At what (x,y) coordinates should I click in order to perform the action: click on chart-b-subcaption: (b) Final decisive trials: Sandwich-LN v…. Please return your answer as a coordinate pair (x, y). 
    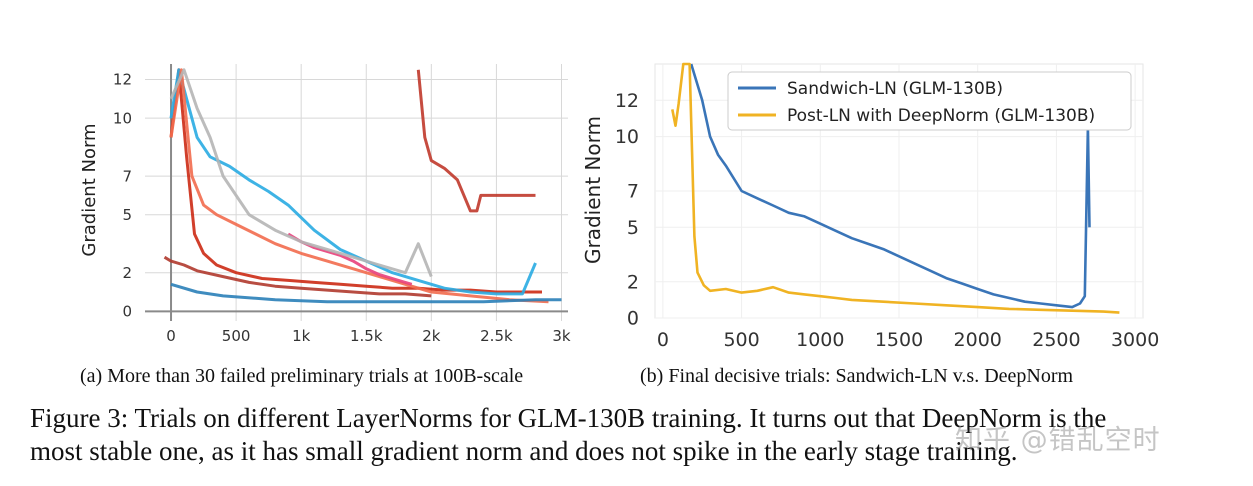
    Looking at the image, I should click on (856, 376).